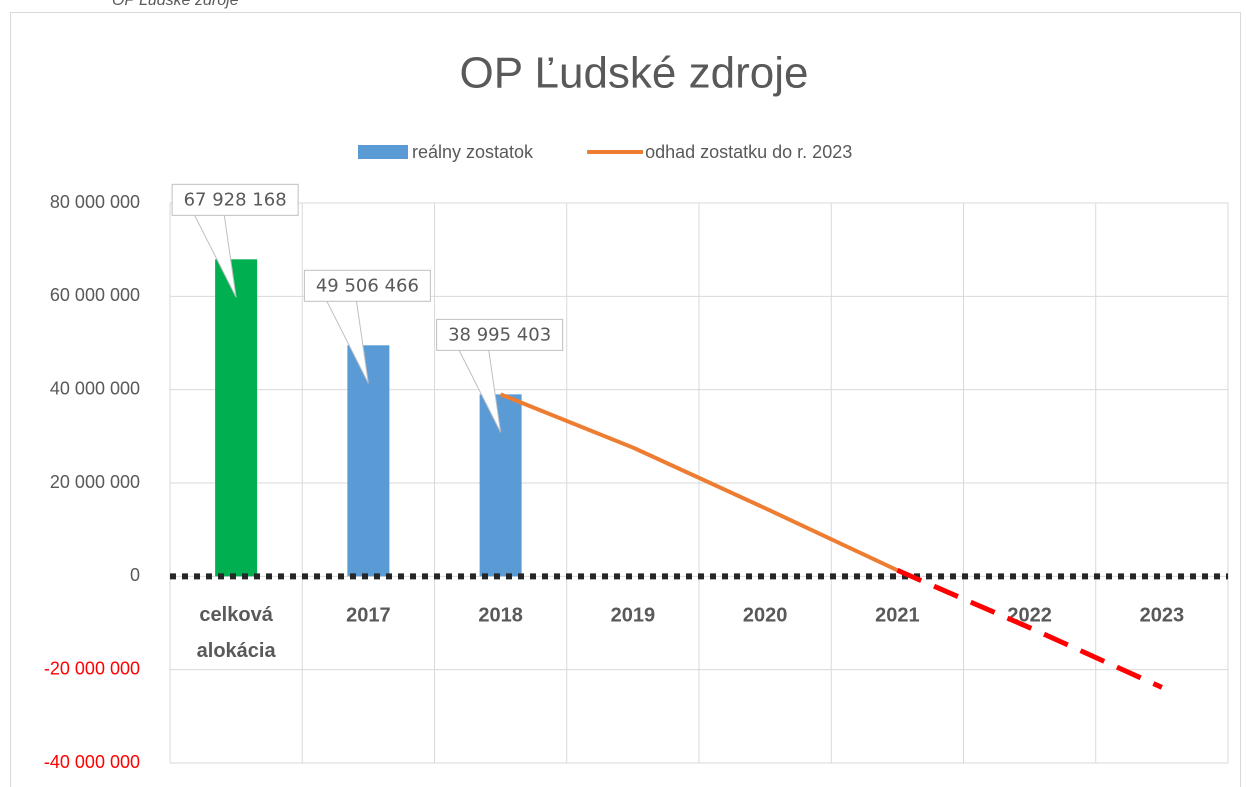  I want to click on x-tick-label: 2023, so click(1162, 615).